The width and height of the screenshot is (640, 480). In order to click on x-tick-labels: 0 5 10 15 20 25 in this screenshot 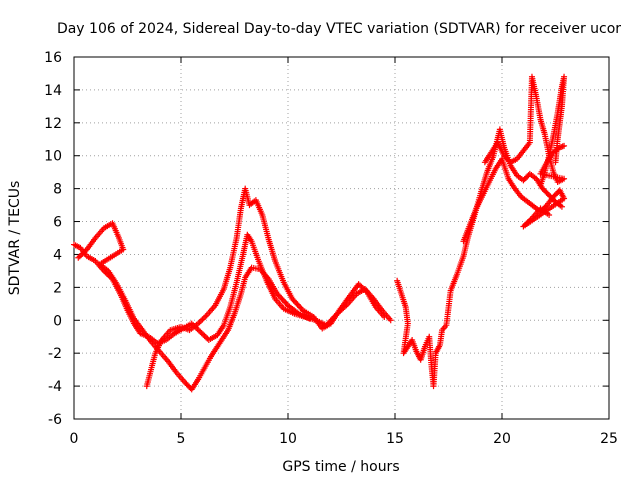, I will do `click(344, 439)`.